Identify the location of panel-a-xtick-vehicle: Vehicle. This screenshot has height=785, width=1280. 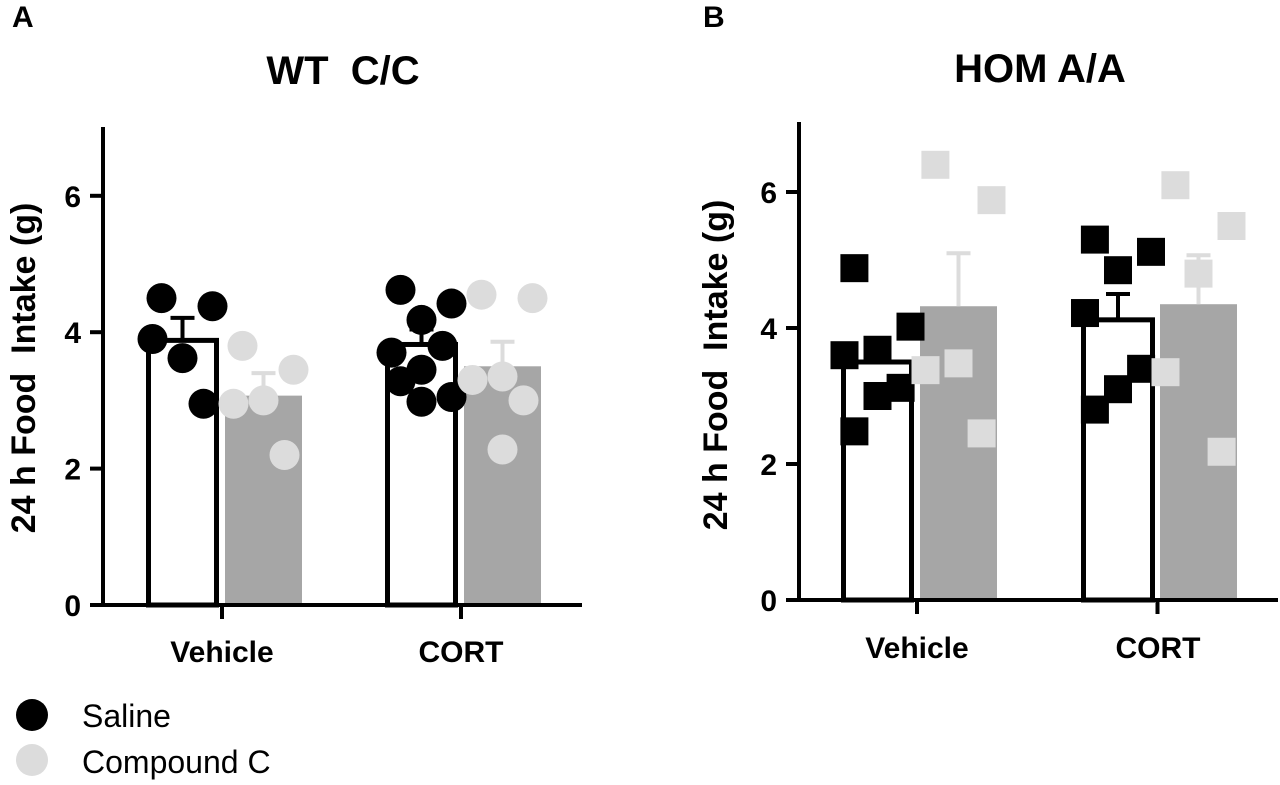
(221, 652).